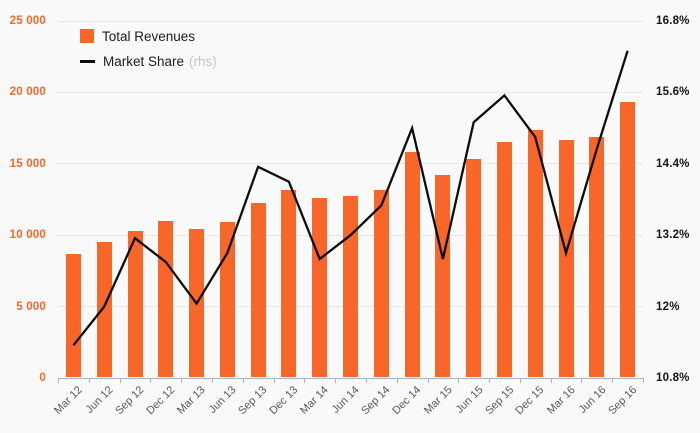 Image resolution: width=700 pixels, height=433 pixels. What do you see at coordinates (192, 400) in the screenshot?
I see `x-axis-label: Mar 13` at bounding box center [192, 400].